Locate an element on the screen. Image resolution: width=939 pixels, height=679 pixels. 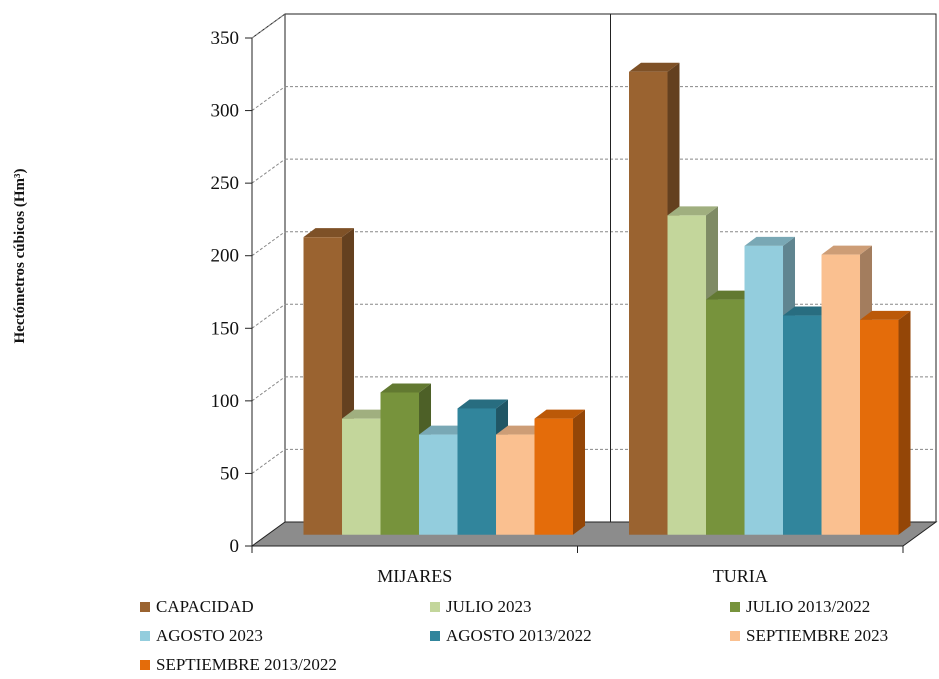
y-tick-label: 0 is located at coordinates (235, 546).